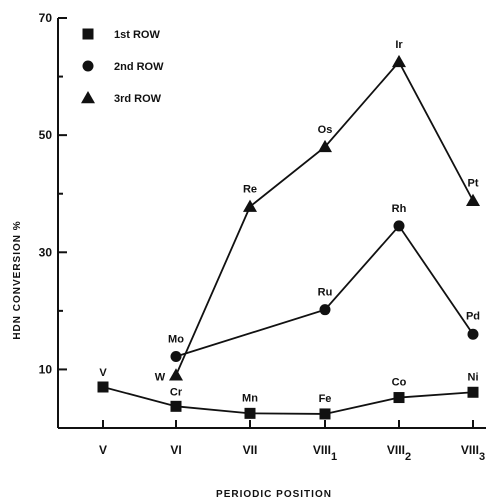  What do you see at coordinates (46, 18) in the screenshot?
I see `y-tick-label: 70` at bounding box center [46, 18].